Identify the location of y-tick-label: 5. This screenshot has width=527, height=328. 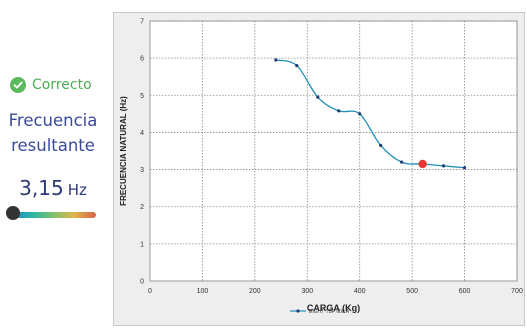
(142, 96).